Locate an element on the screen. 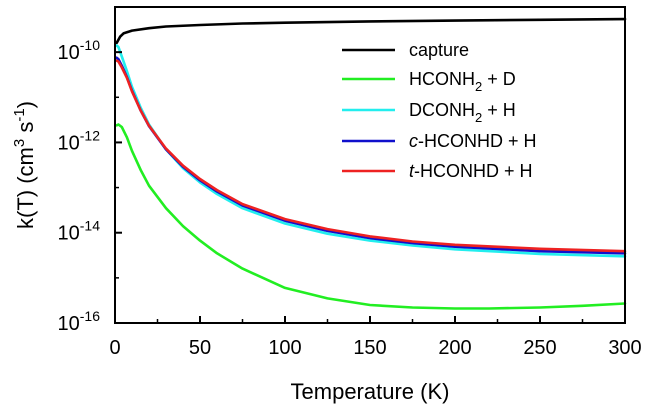 The width and height of the screenshot is (648, 409). y-tick-label: 10-10 is located at coordinates (79, 50).